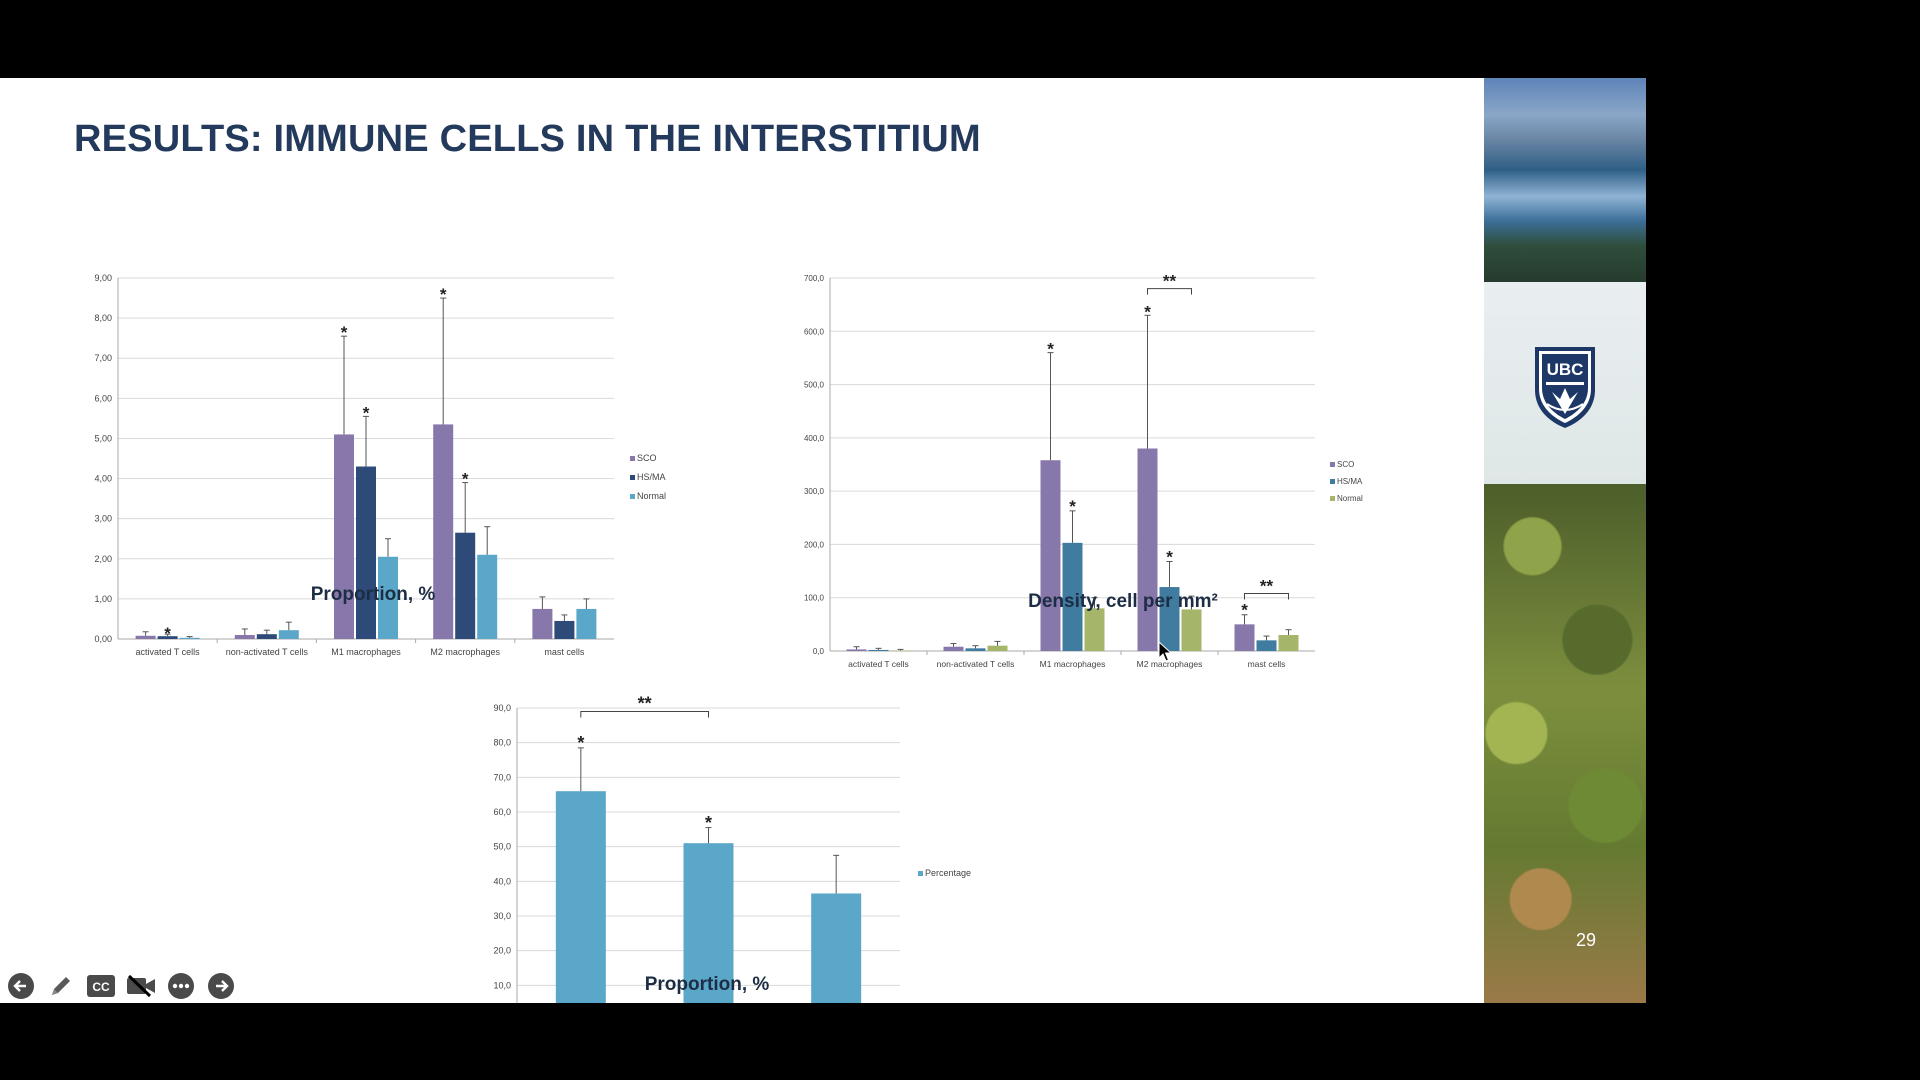  Describe the element at coordinates (103, 278) in the screenshot. I see `y-tick-label: 9,00` at that location.